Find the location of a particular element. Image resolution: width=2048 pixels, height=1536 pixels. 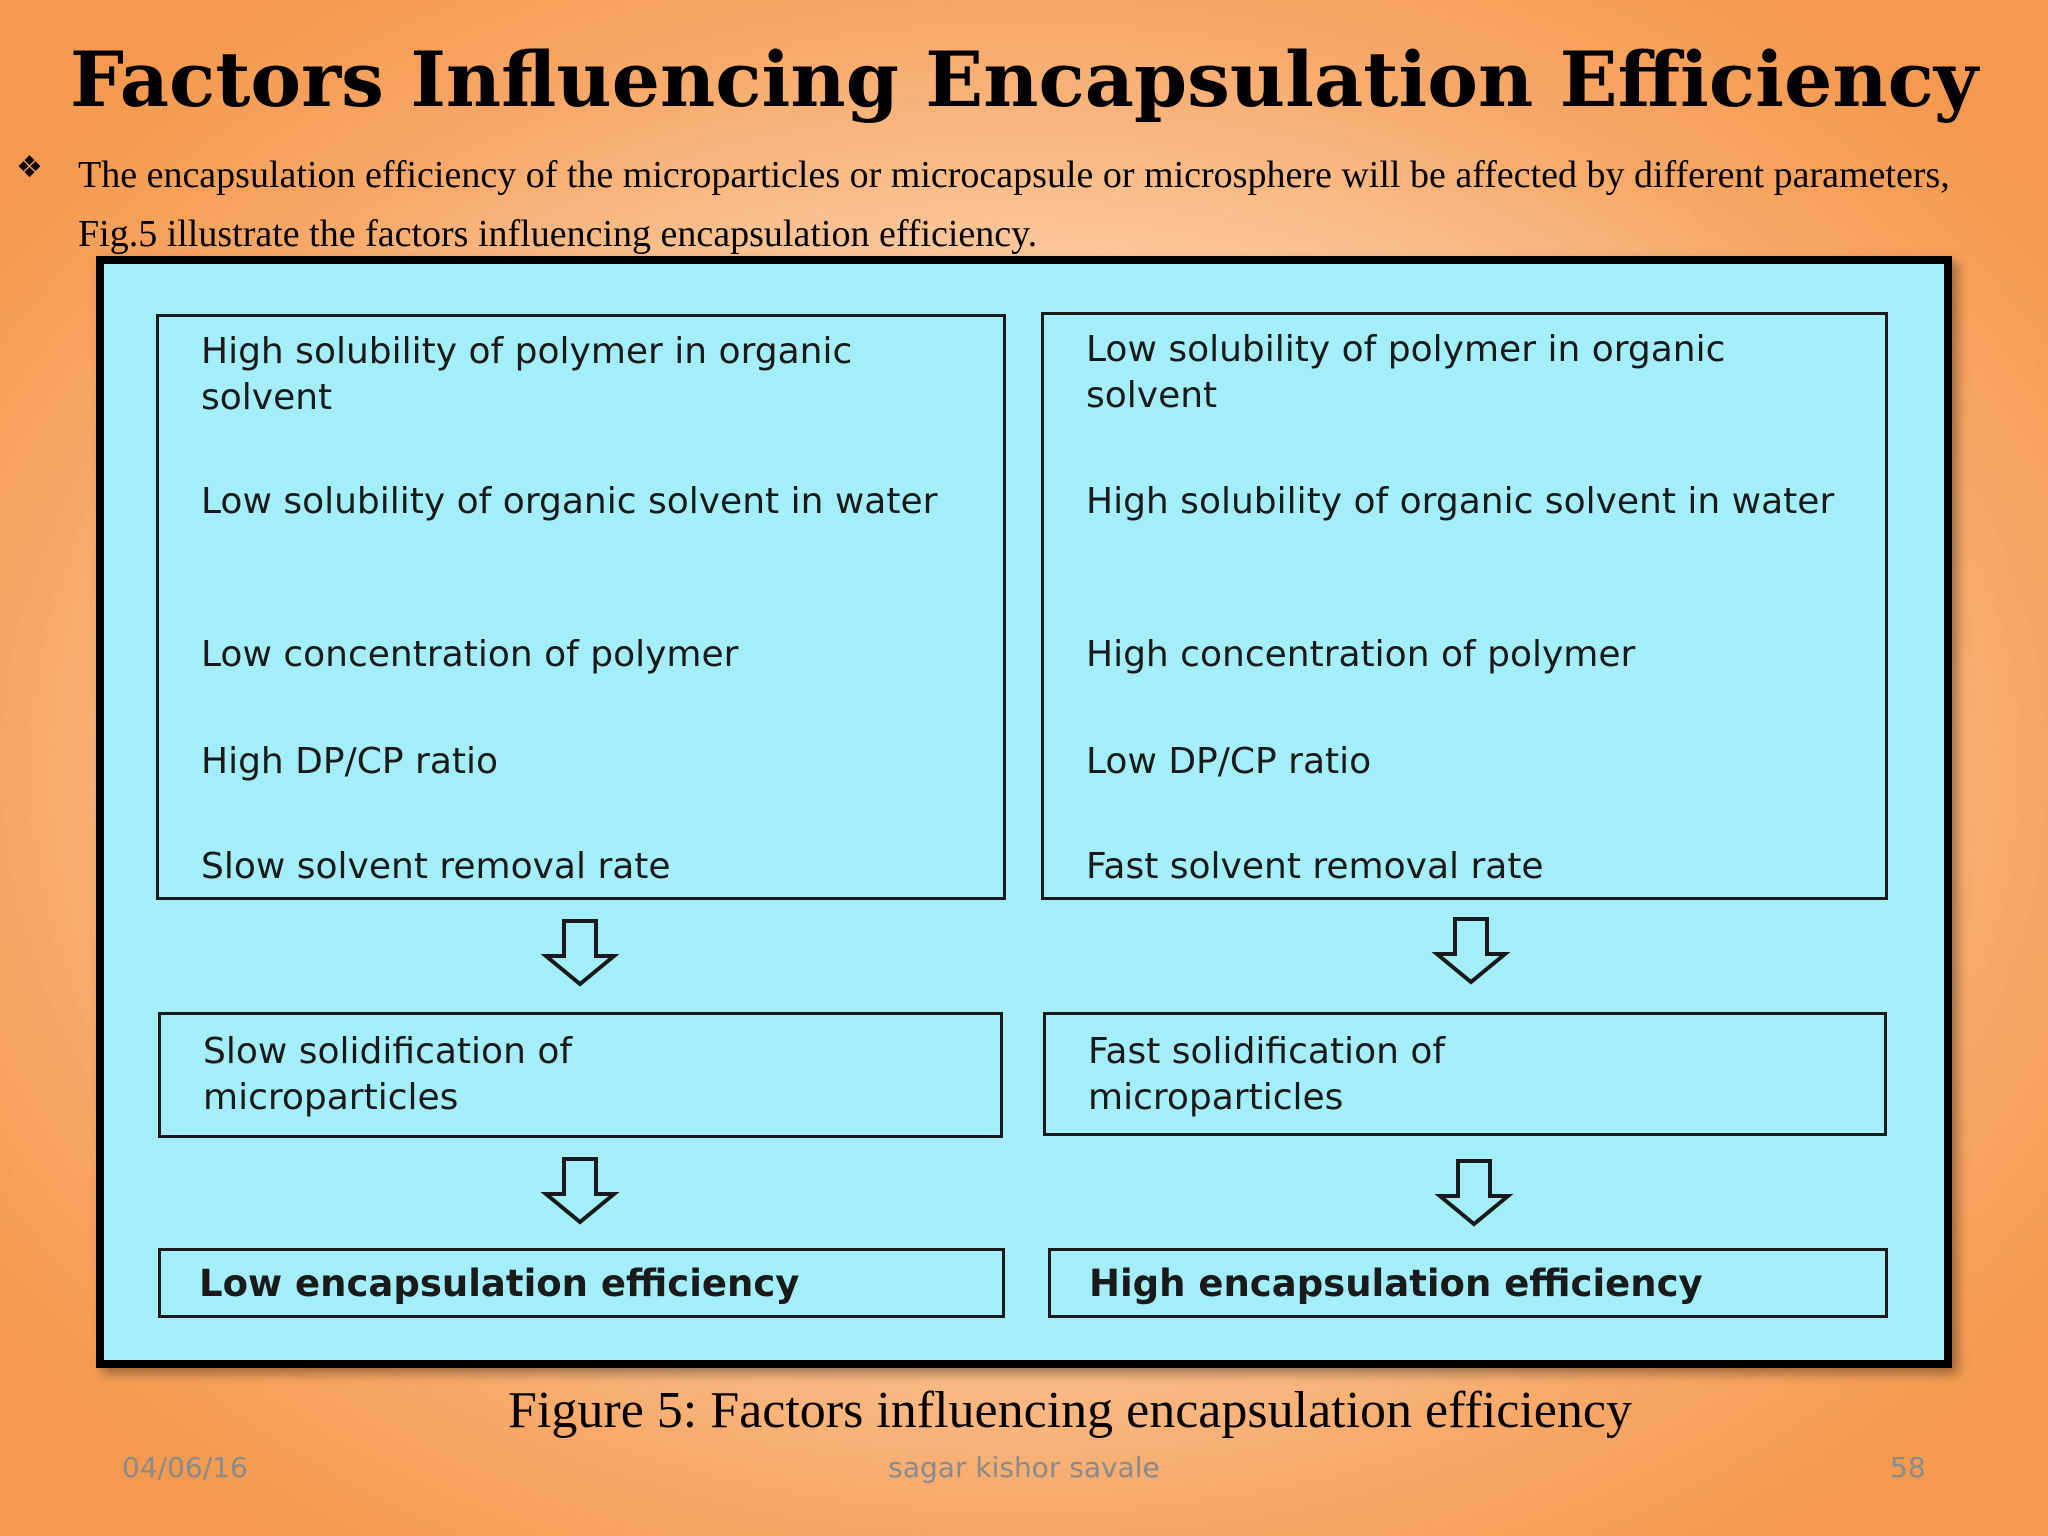

low-efficiency-box: Low encapsulation efficiency is located at coordinates (581, 1283).